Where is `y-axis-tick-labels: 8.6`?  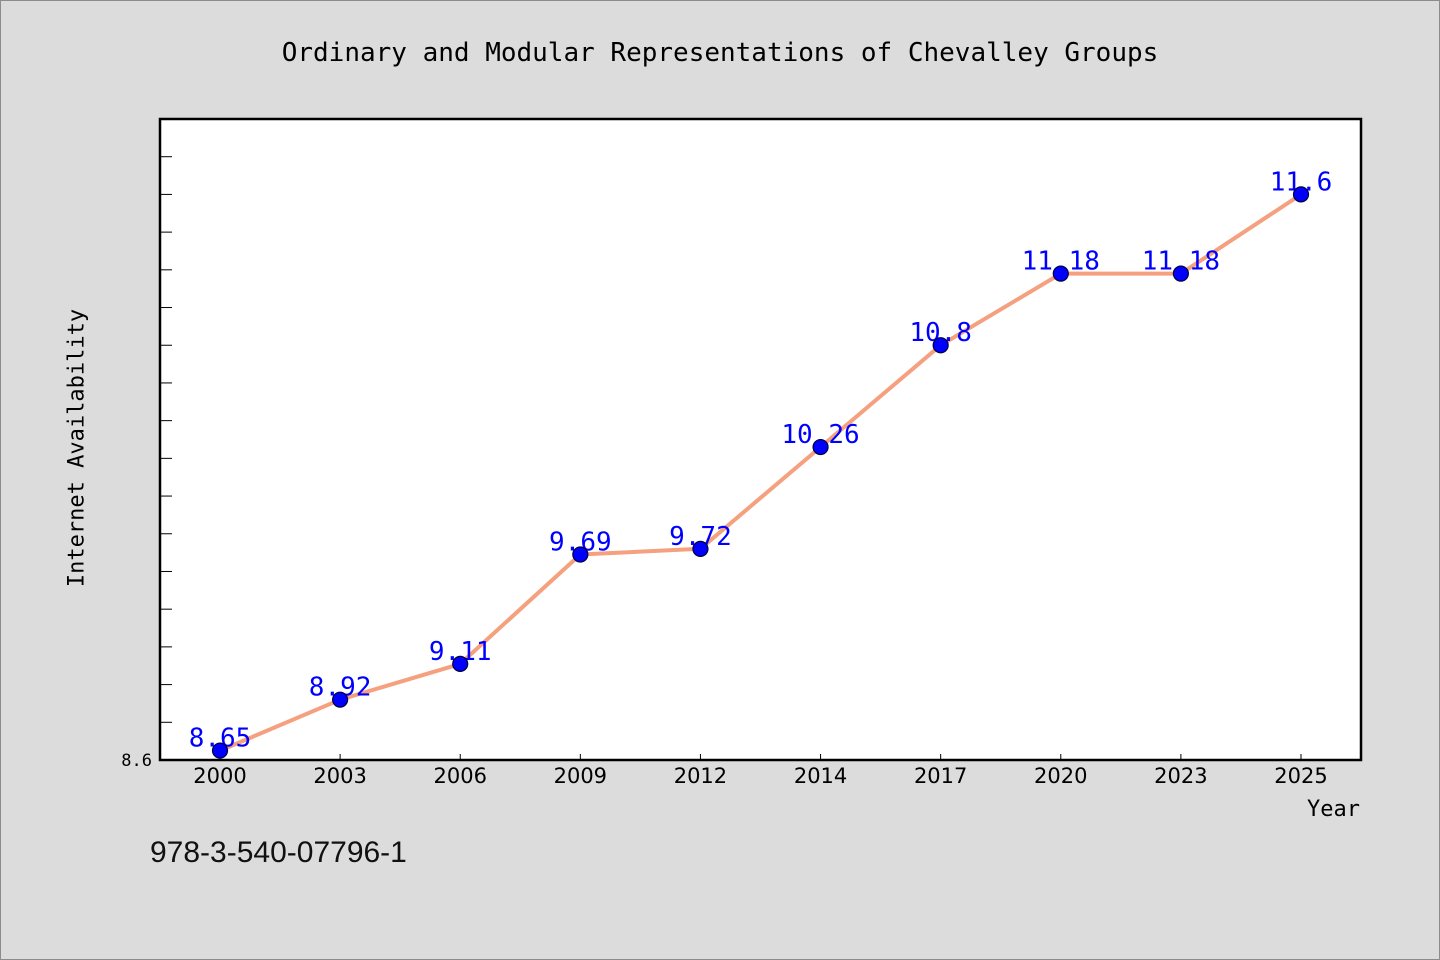
y-axis-tick-labels: 8.6 is located at coordinates (136, 761).